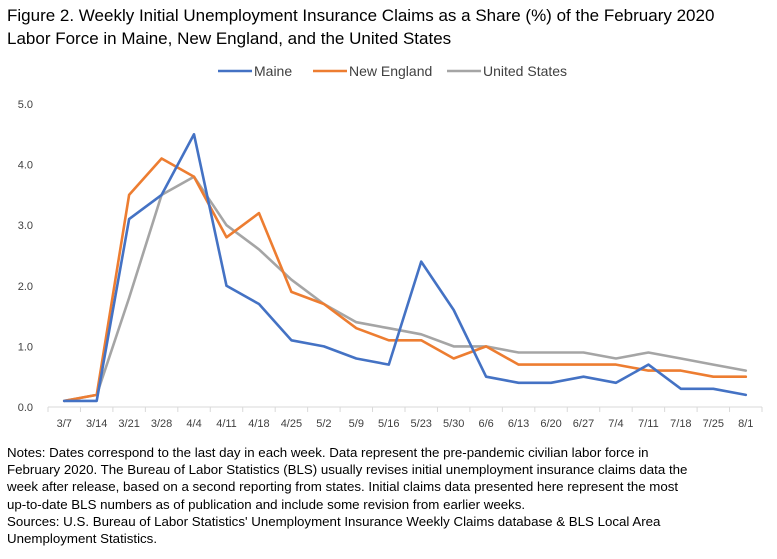  I want to click on y-tick-label: 4.0, so click(25, 166).